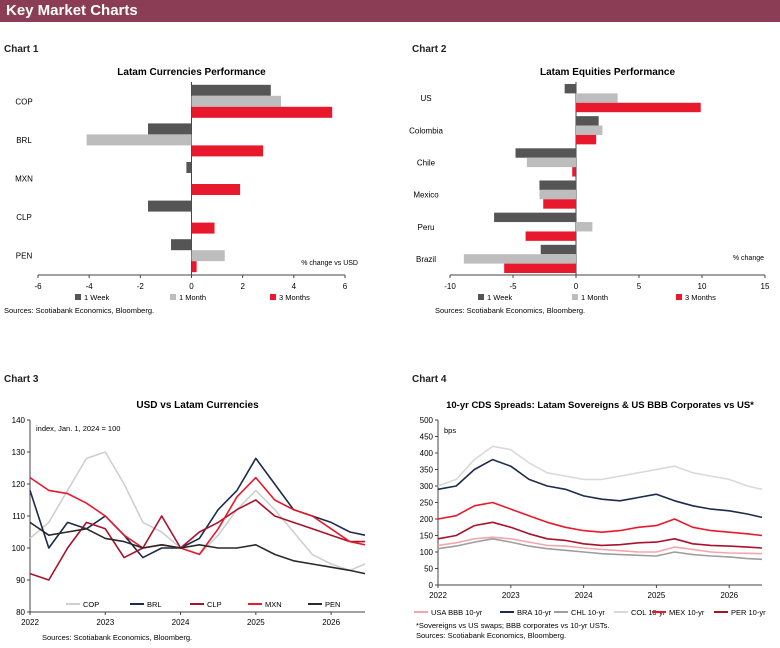 This screenshot has width=780, height=648. What do you see at coordinates (513, 286) in the screenshot?
I see `chart-2-x-tick-label: -5` at bounding box center [513, 286].